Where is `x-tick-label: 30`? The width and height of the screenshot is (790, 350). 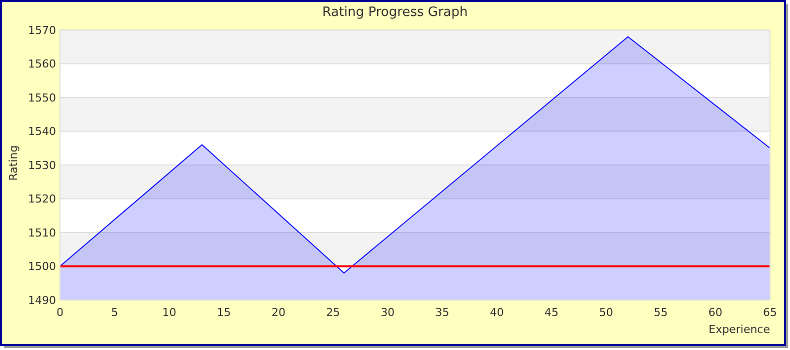 x-tick-label: 30 is located at coordinates (387, 312).